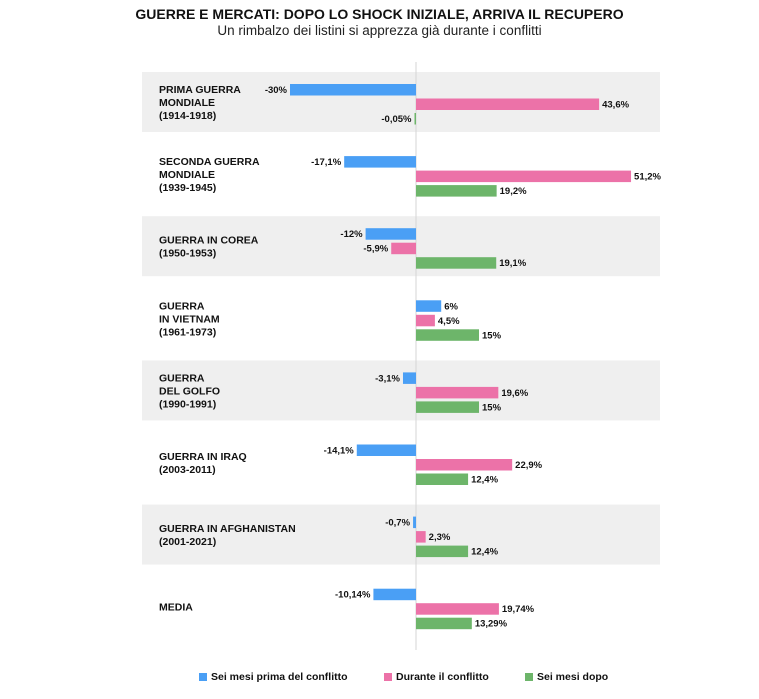 The image size is (759, 699). What do you see at coordinates (187, 188) in the screenshot?
I see `category-label: (1939-1945)` at bounding box center [187, 188].